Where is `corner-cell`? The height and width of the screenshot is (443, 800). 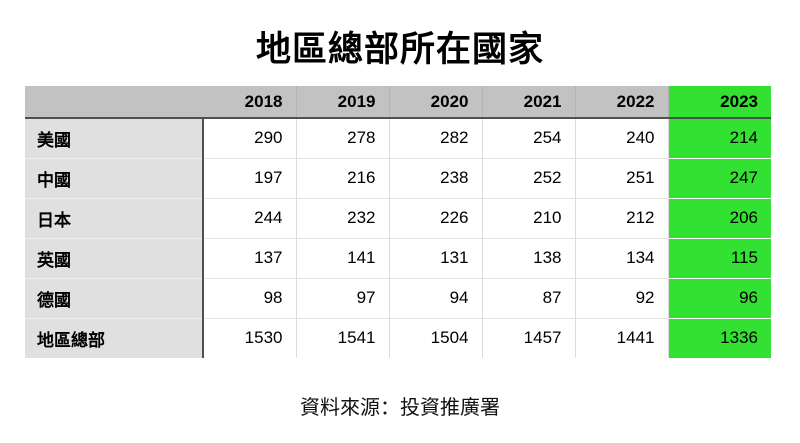 corner-cell is located at coordinates (114, 102).